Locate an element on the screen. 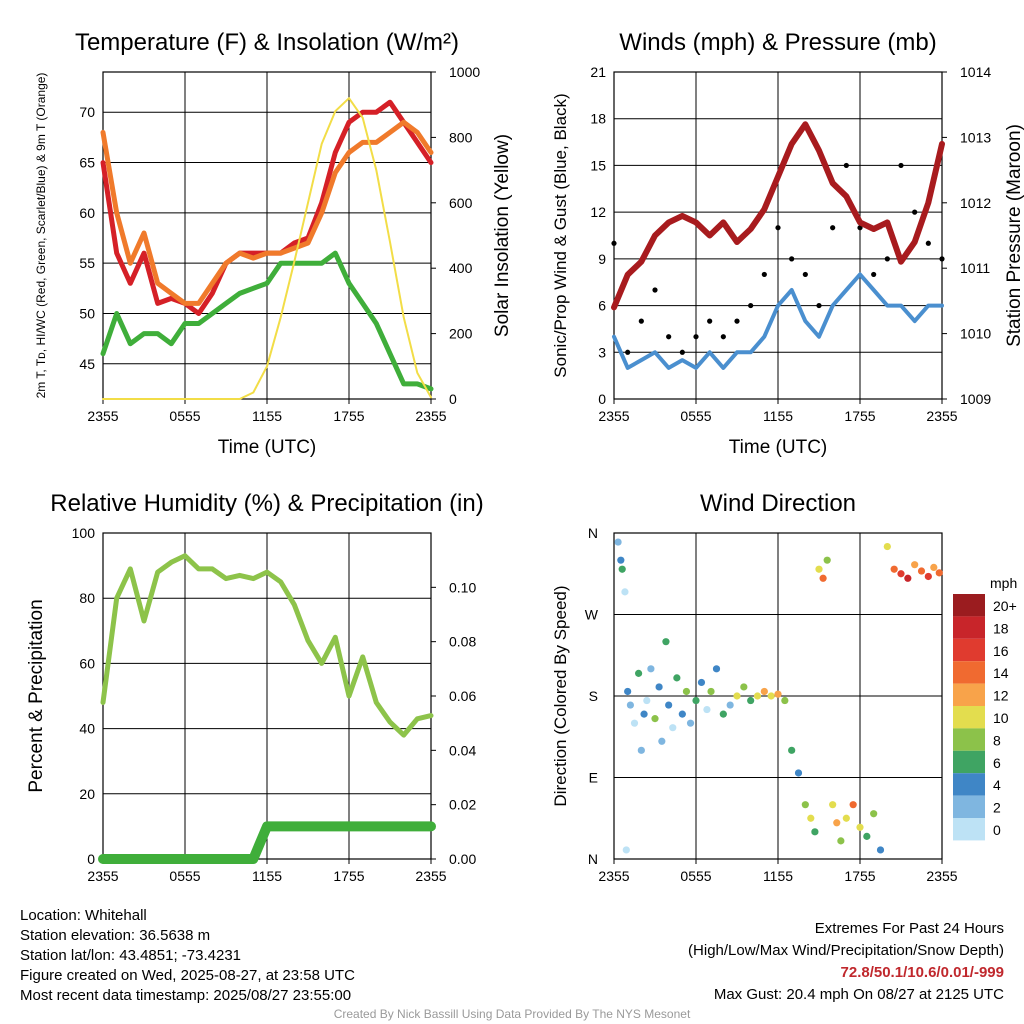 The image size is (1024, 1024). wind-ytick-label: 3 is located at coordinates (602, 352).